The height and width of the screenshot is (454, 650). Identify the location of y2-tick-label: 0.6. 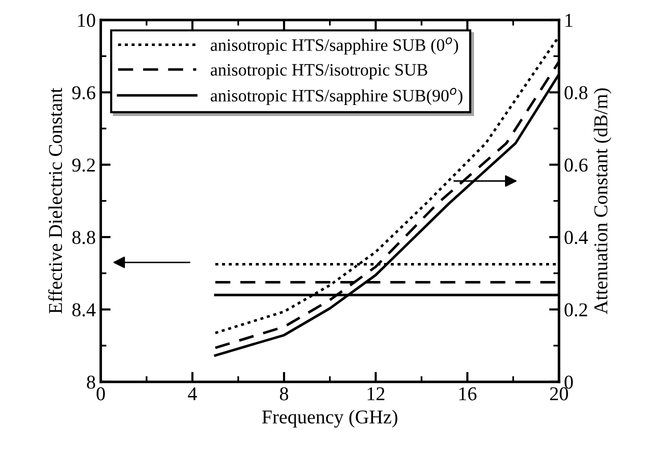
(576, 165).